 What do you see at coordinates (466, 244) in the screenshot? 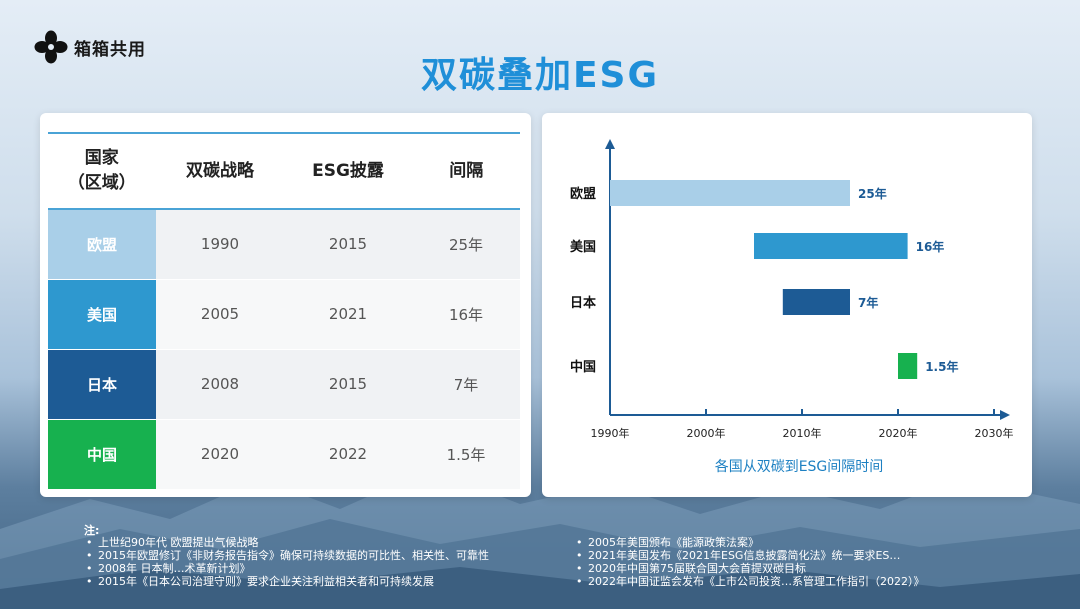
I see `gap-cell: 25年` at bounding box center [466, 244].